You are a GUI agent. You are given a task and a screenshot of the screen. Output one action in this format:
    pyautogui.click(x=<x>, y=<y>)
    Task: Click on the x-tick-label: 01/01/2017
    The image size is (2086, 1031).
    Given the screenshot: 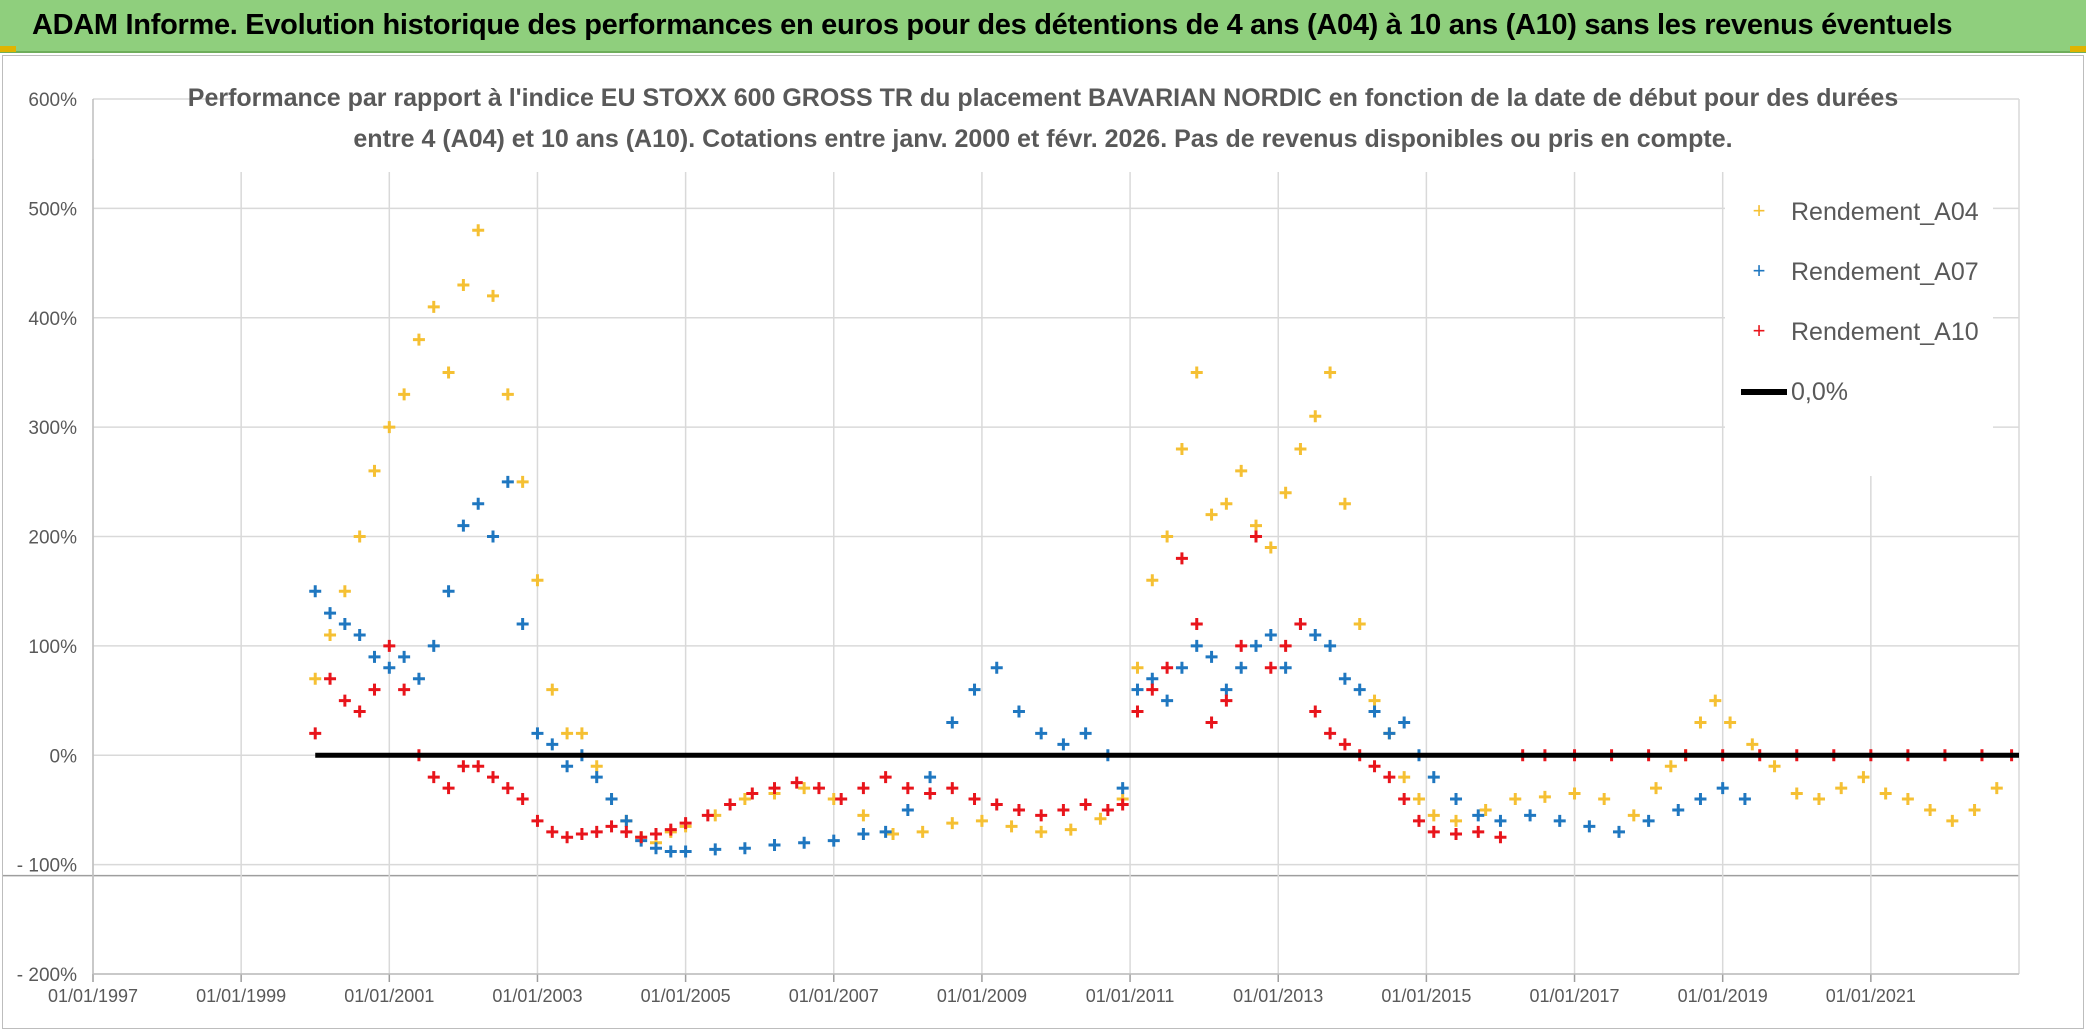 What is the action you would take?
    pyautogui.click(x=1574, y=996)
    